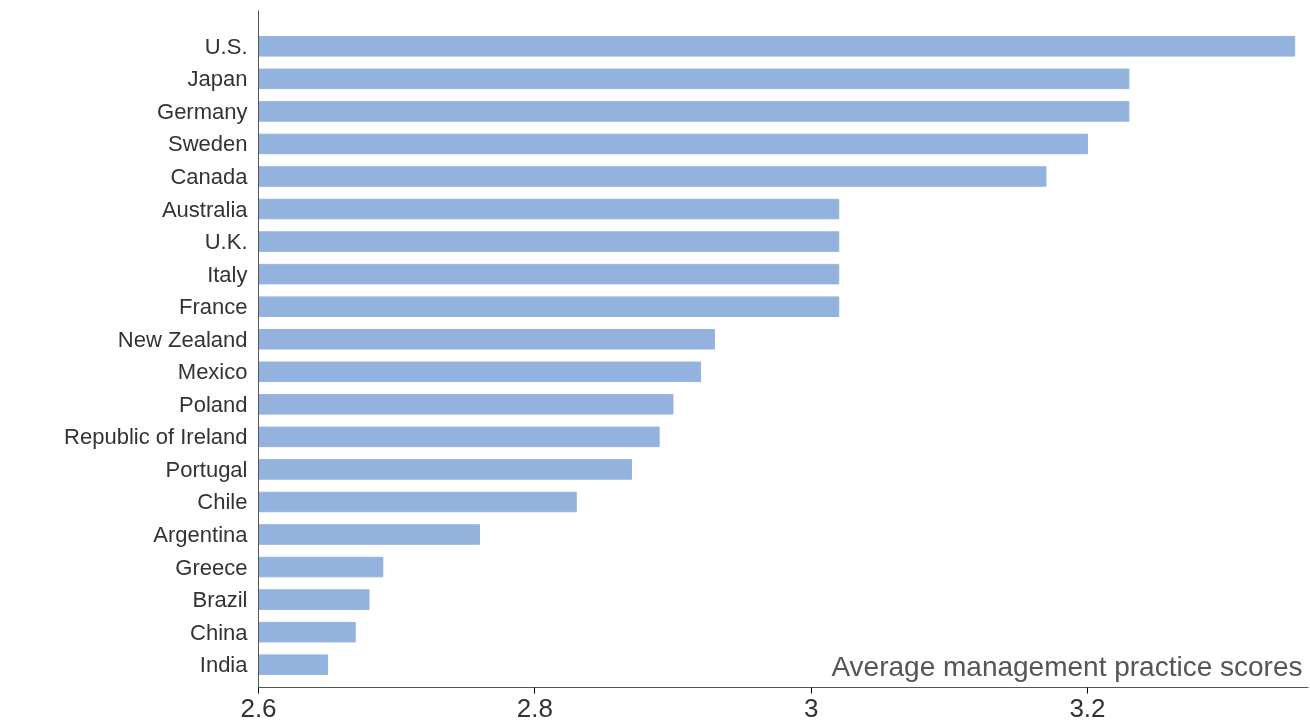 Image resolution: width=1310 pixels, height=727 pixels. What do you see at coordinates (1067, 666) in the screenshot?
I see `x-axis-title: Average management practice scores` at bounding box center [1067, 666].